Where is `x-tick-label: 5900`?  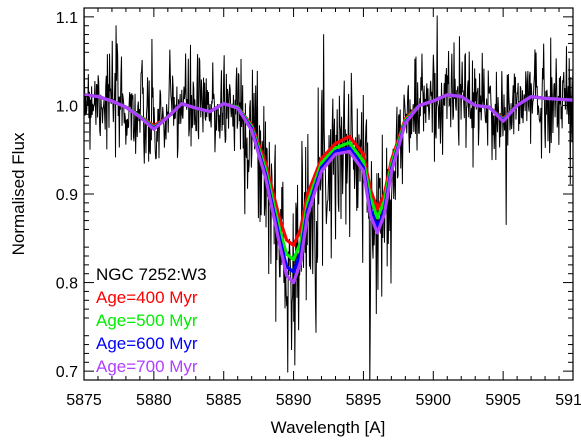
x-tick-label: 5900 is located at coordinates (433, 400).